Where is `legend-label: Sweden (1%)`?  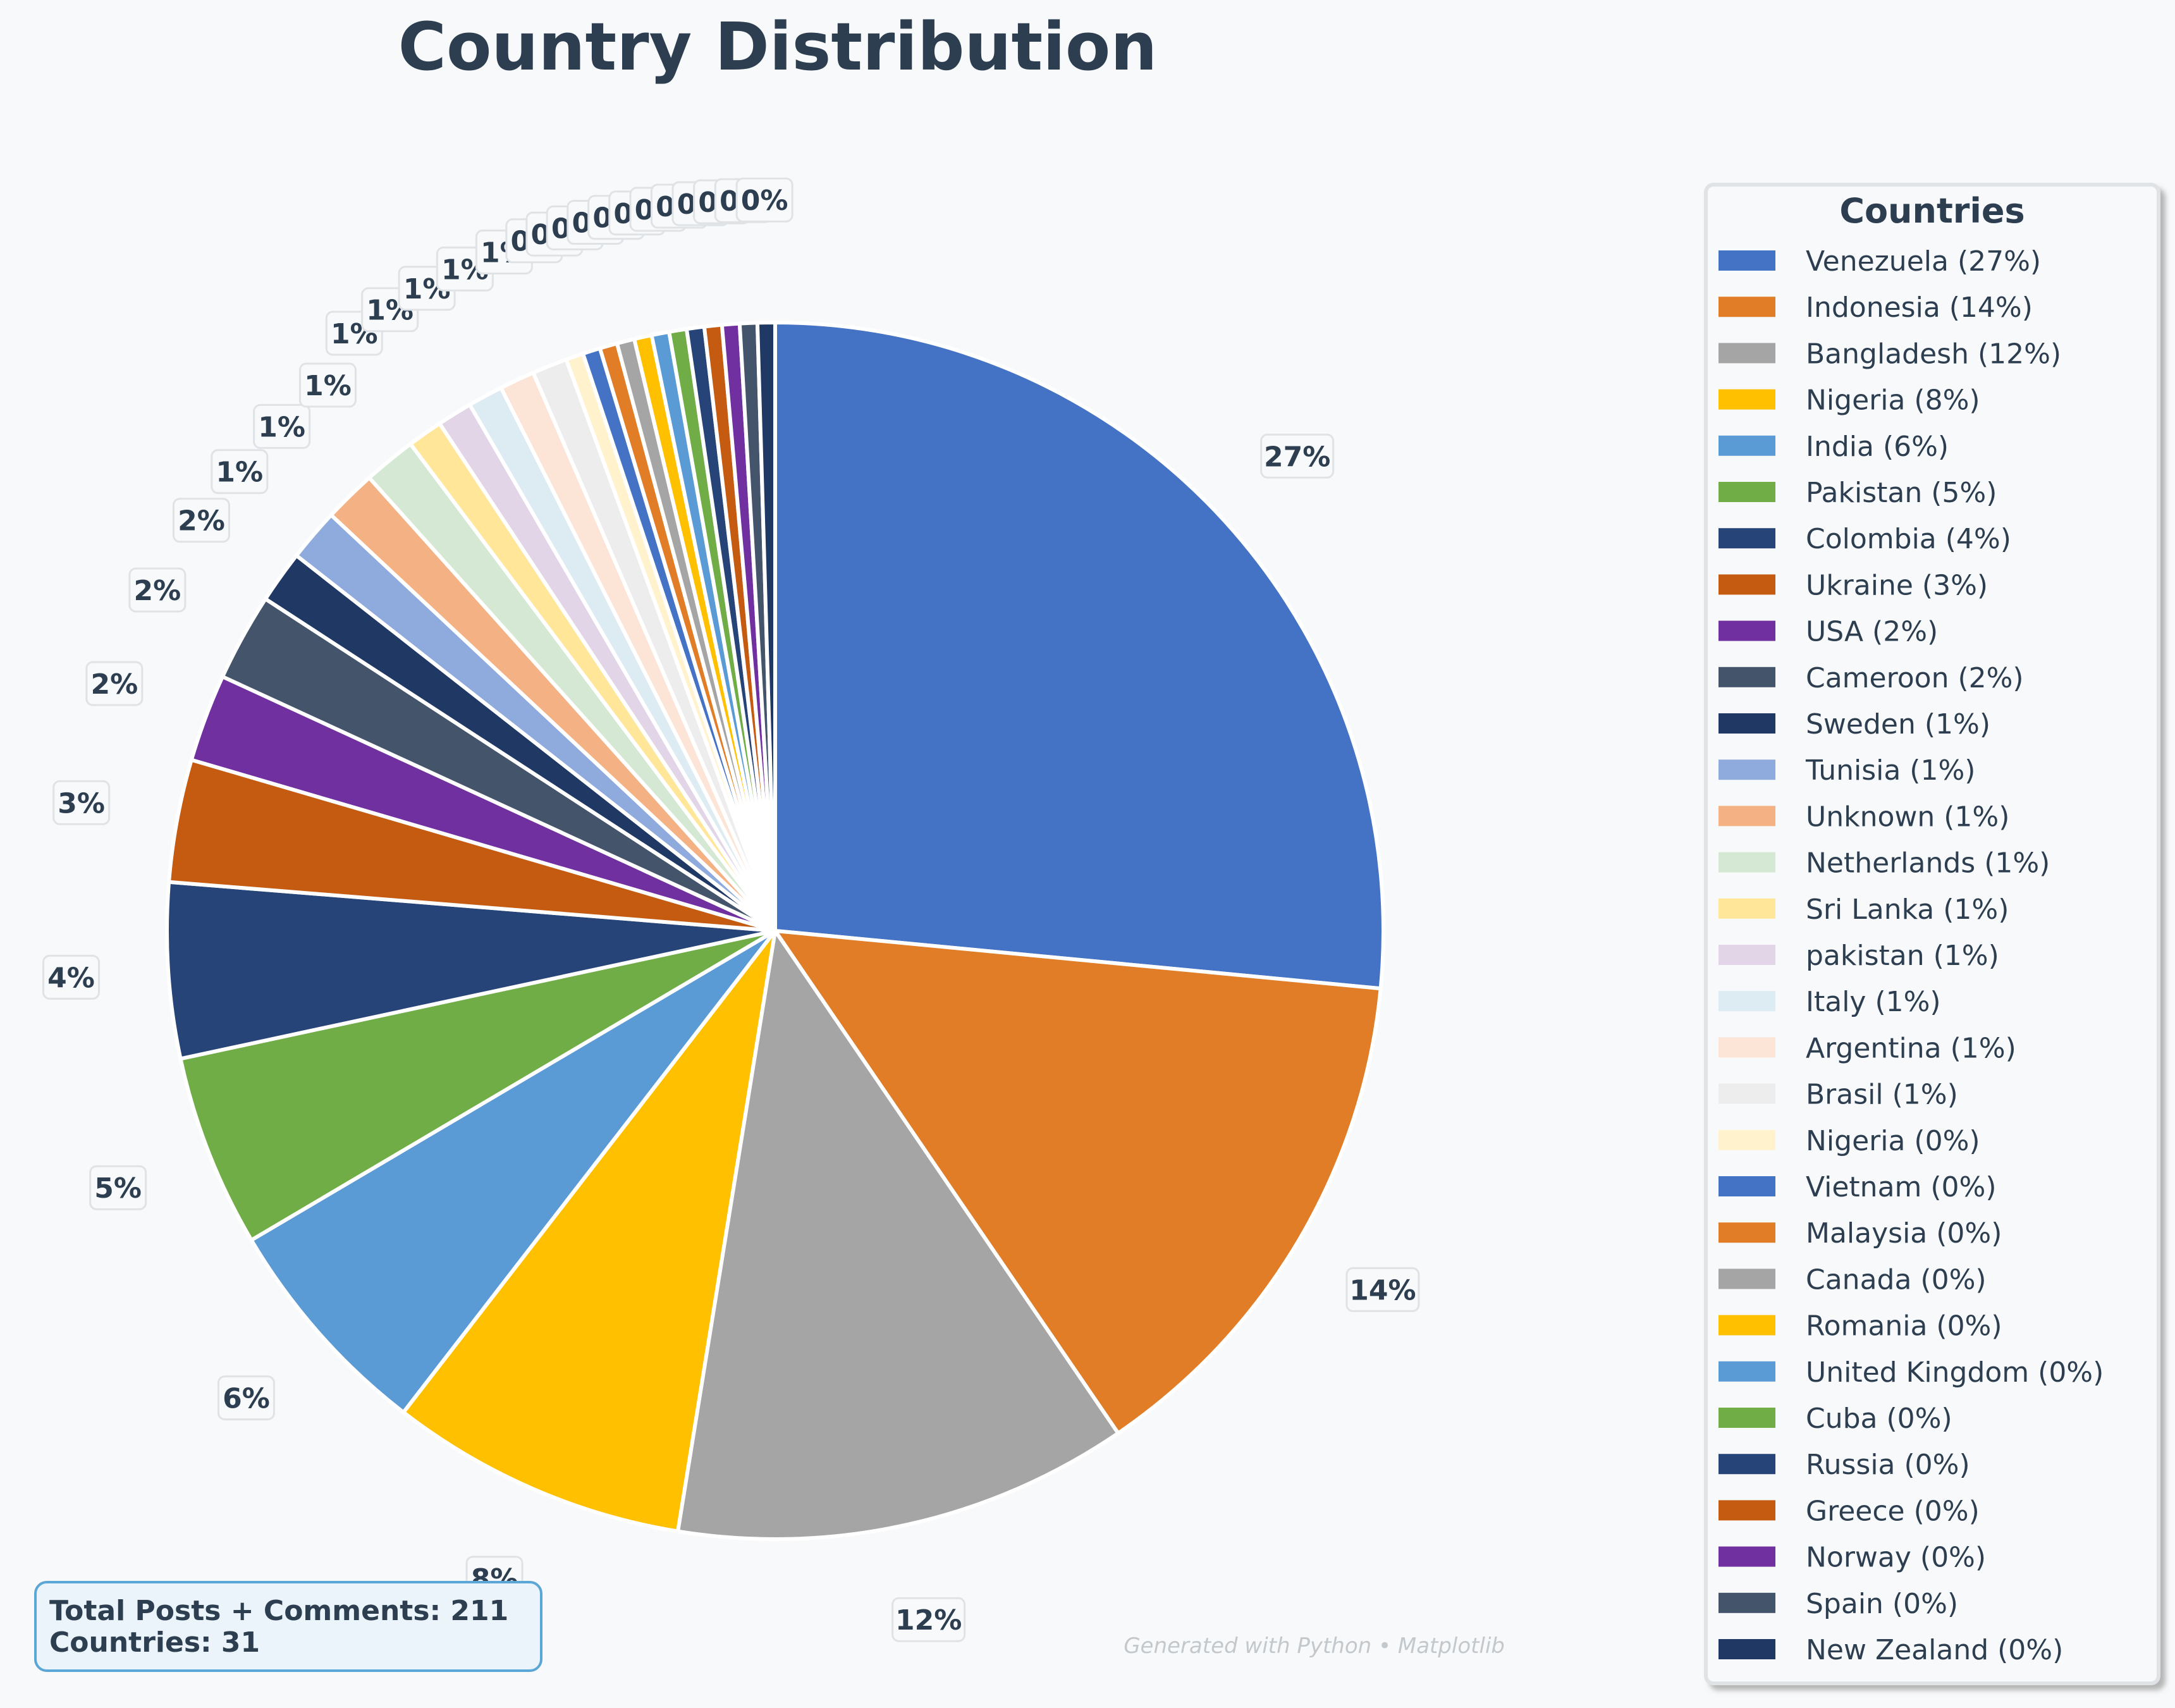
legend-label: Sweden (1%) is located at coordinates (1898, 724).